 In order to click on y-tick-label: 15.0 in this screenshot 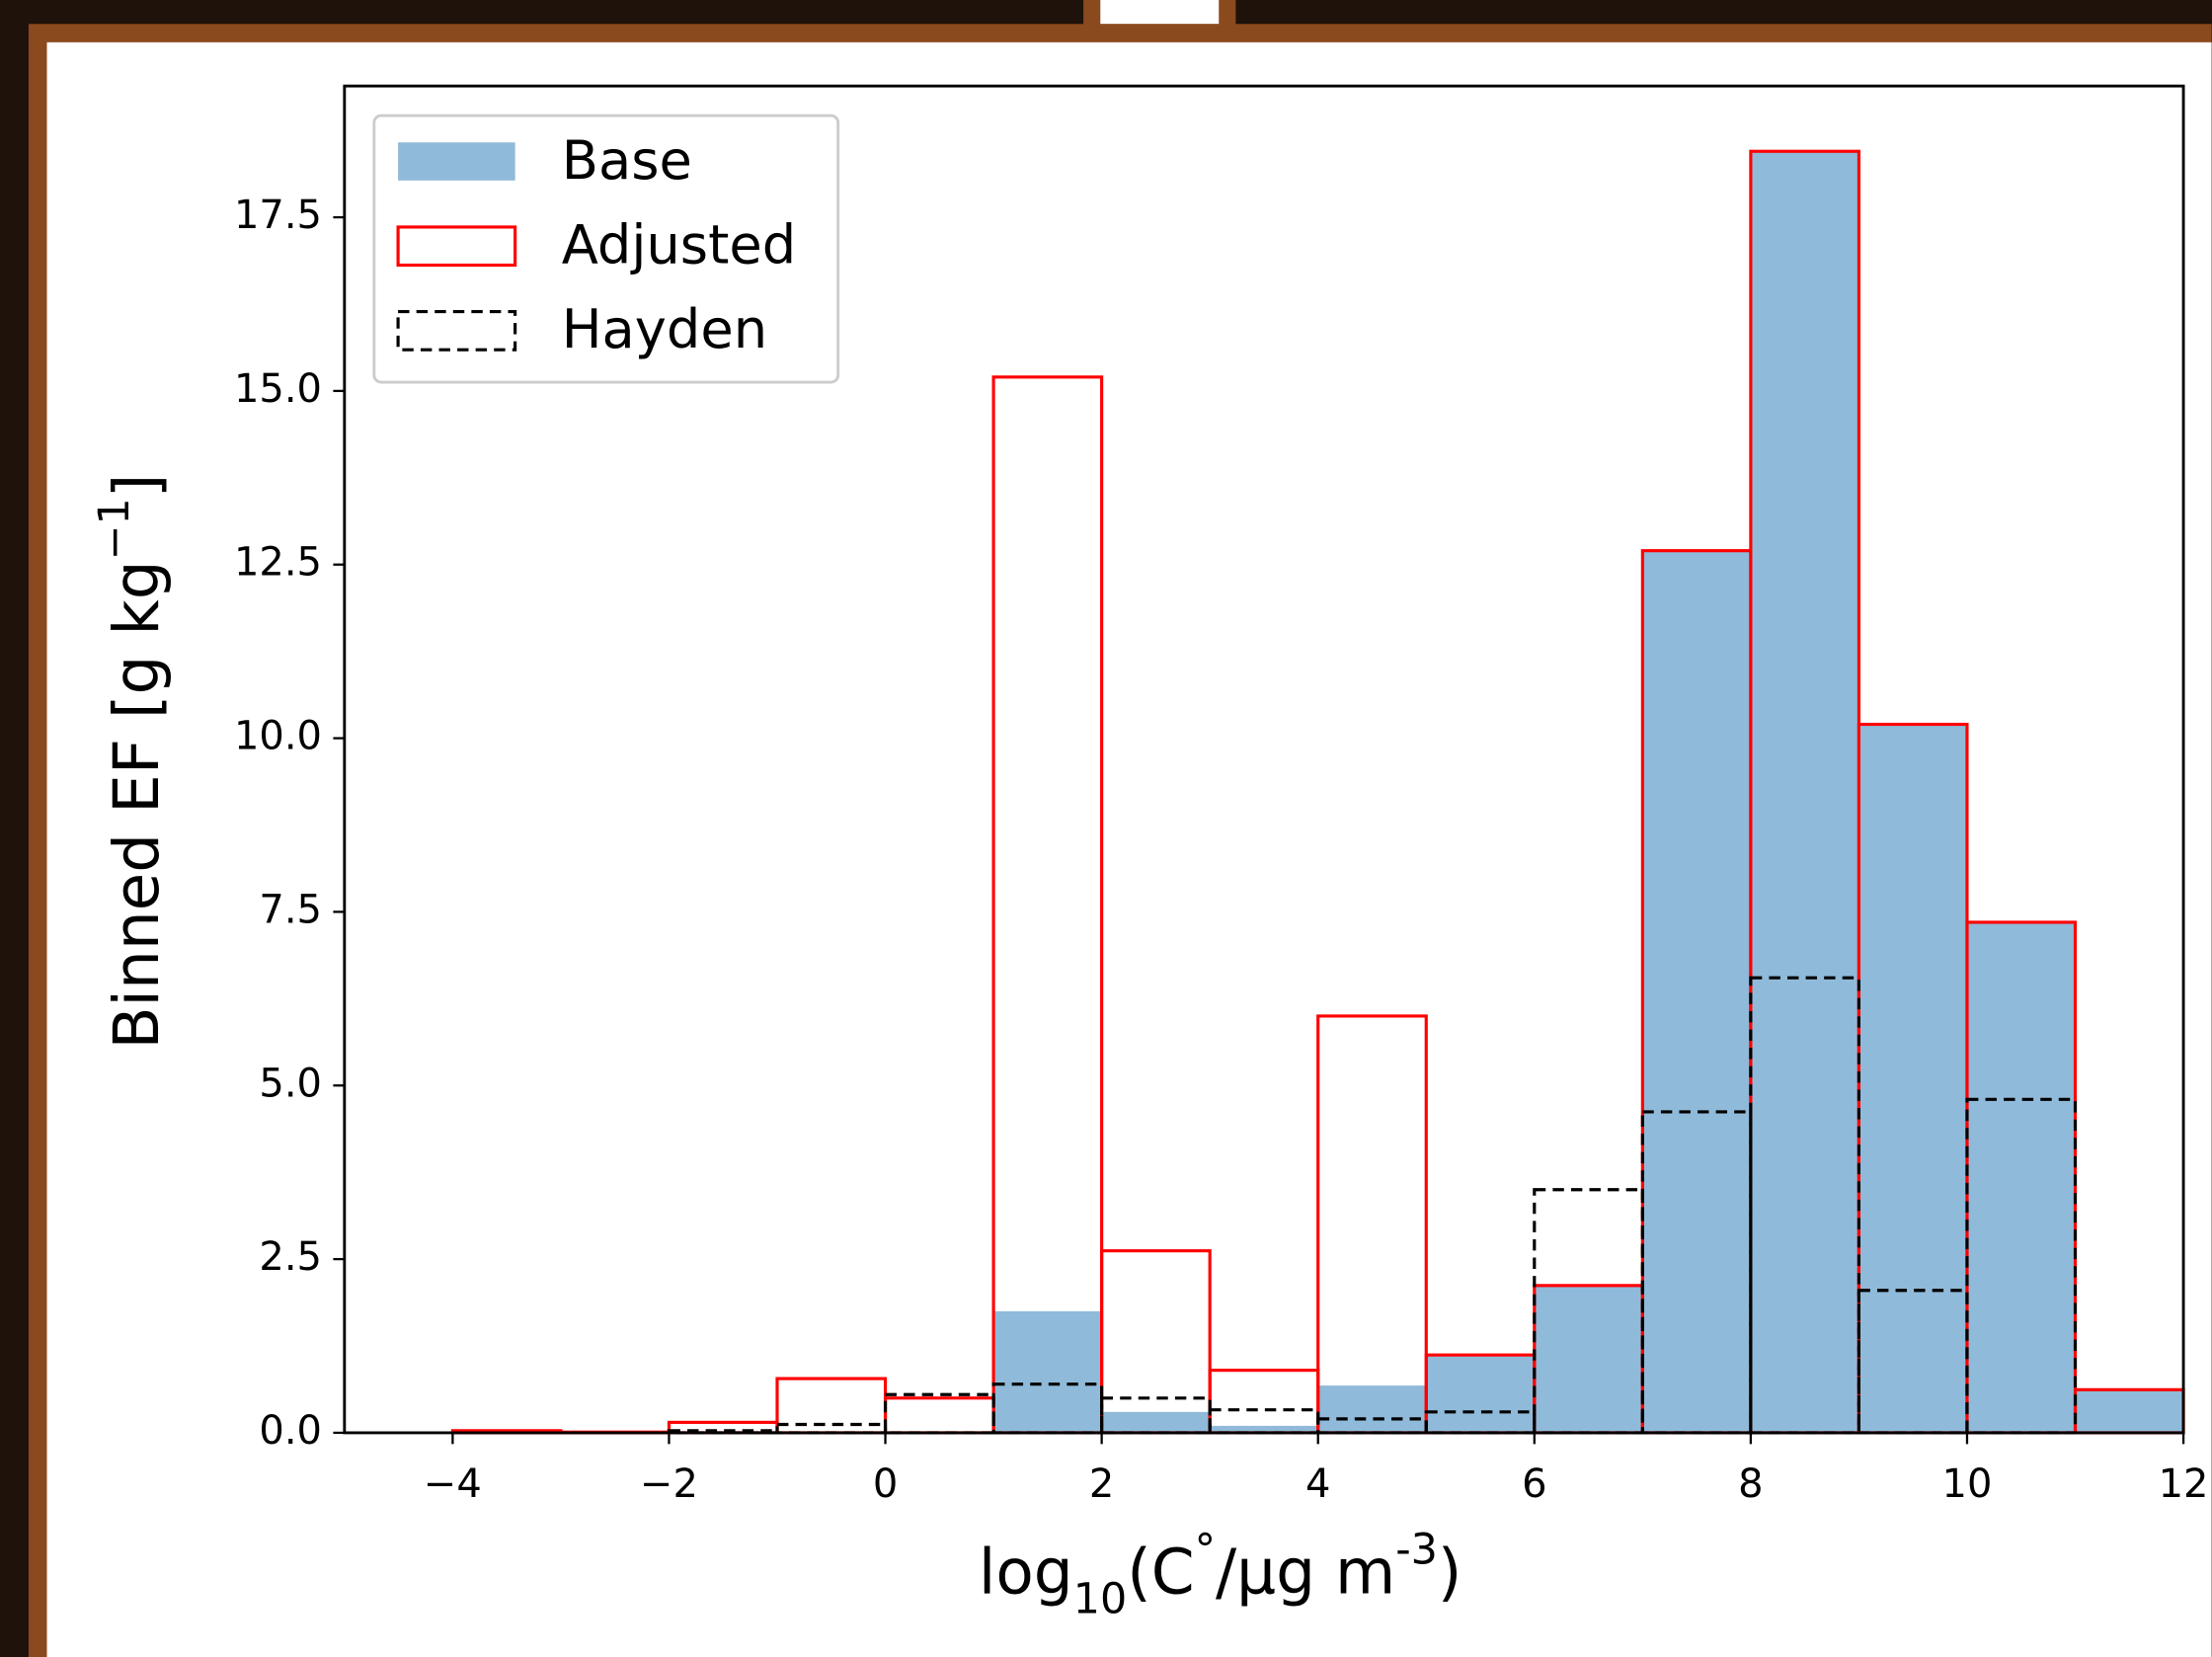, I will do `click(278, 389)`.